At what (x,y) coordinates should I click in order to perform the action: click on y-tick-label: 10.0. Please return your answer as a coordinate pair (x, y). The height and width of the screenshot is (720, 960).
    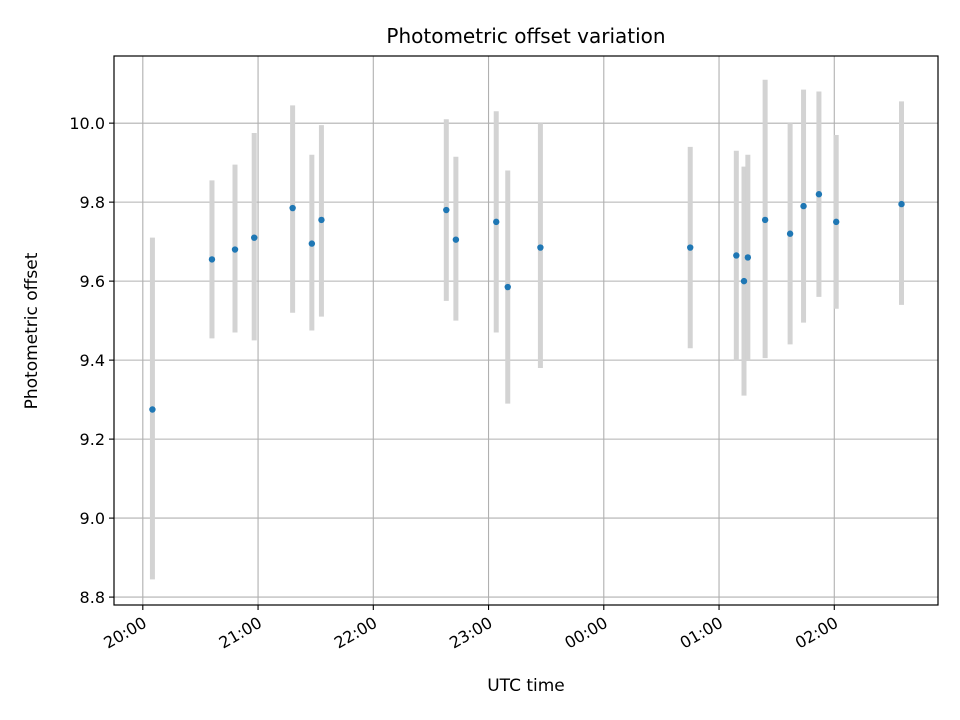
    Looking at the image, I should click on (87, 123).